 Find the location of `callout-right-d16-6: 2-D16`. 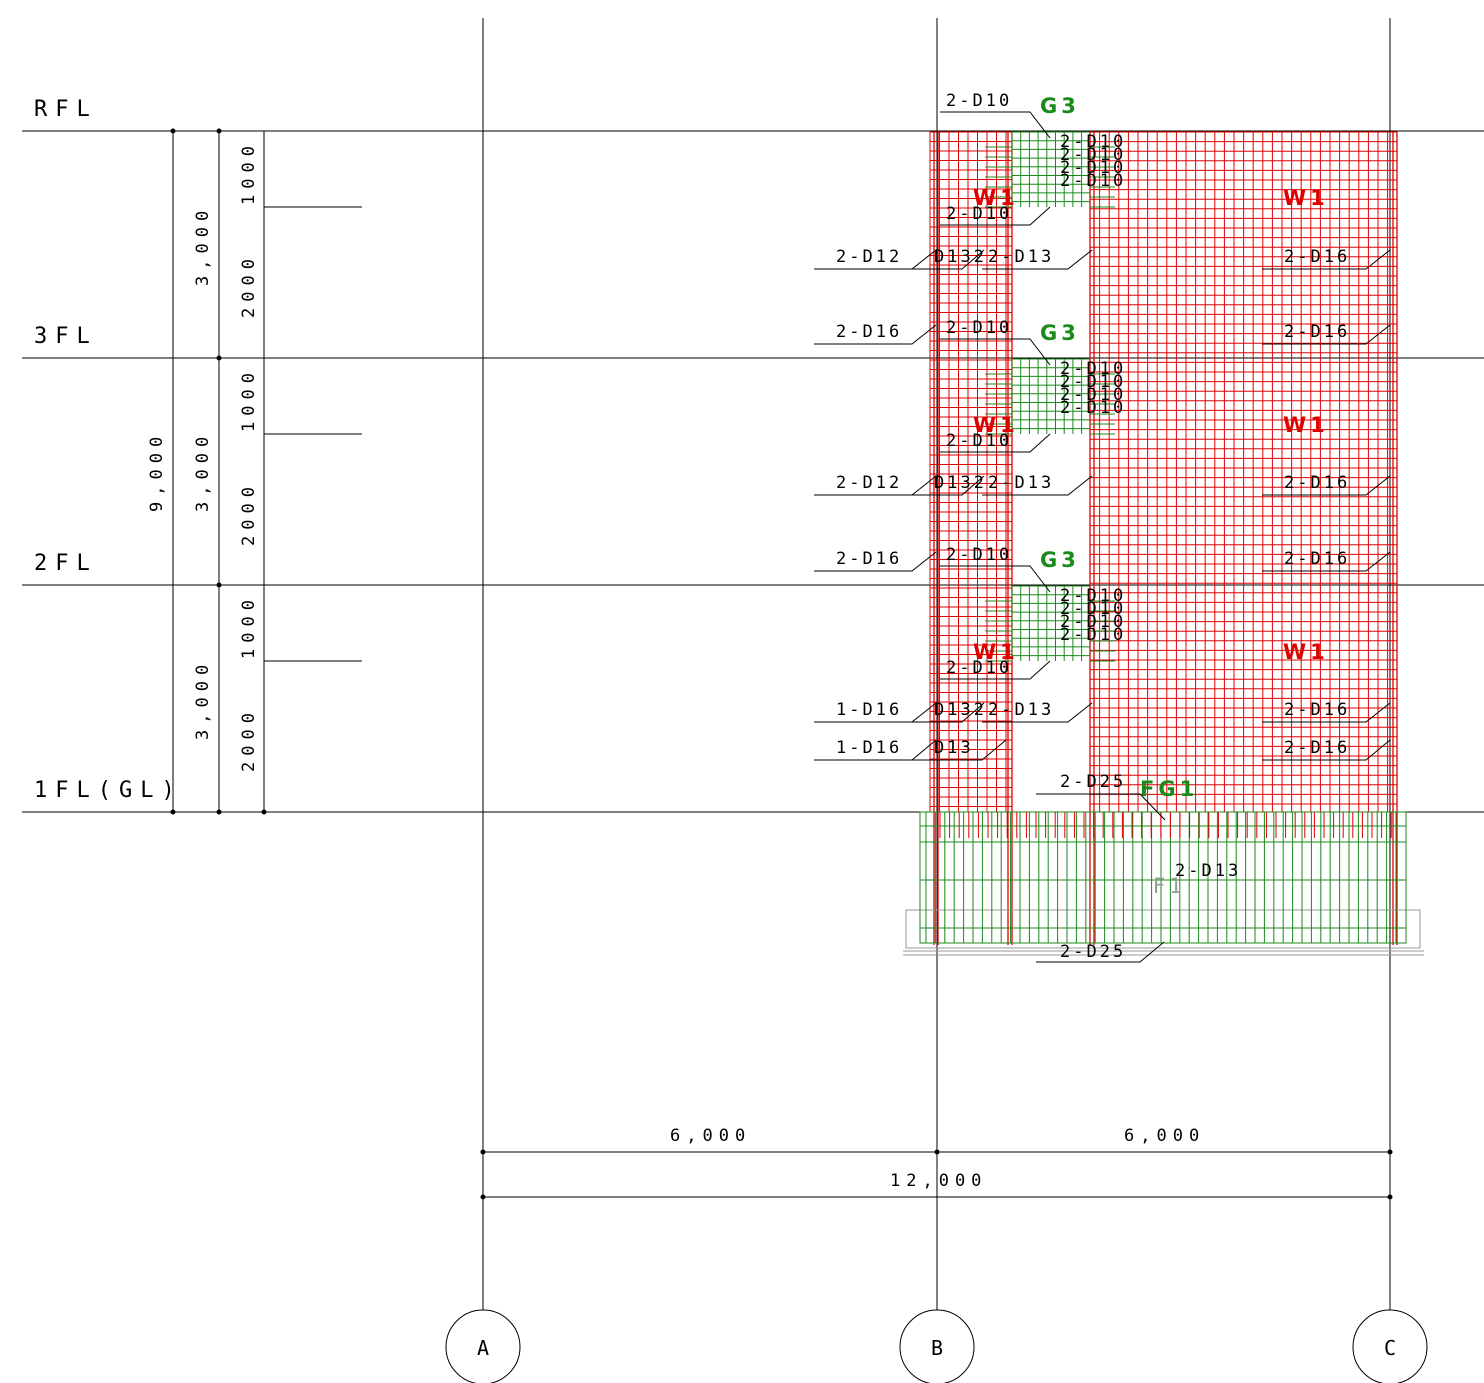

callout-right-d16-6: 2-D16 is located at coordinates (1317, 748).